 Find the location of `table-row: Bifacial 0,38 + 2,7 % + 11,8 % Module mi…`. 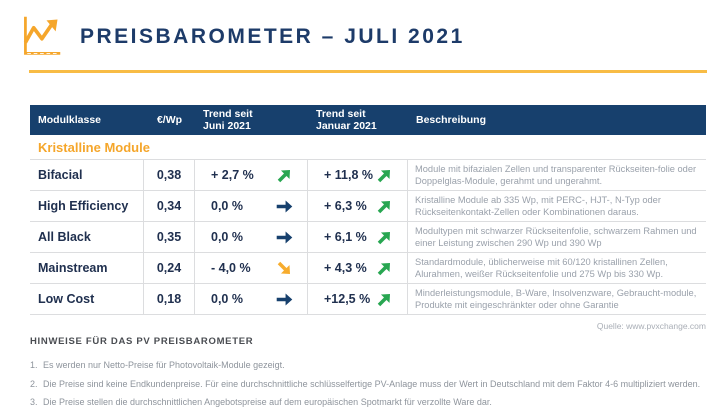

table-row: Bifacial 0,38 + 2,7 % + 11,8 % Module mi… is located at coordinates (368, 175).